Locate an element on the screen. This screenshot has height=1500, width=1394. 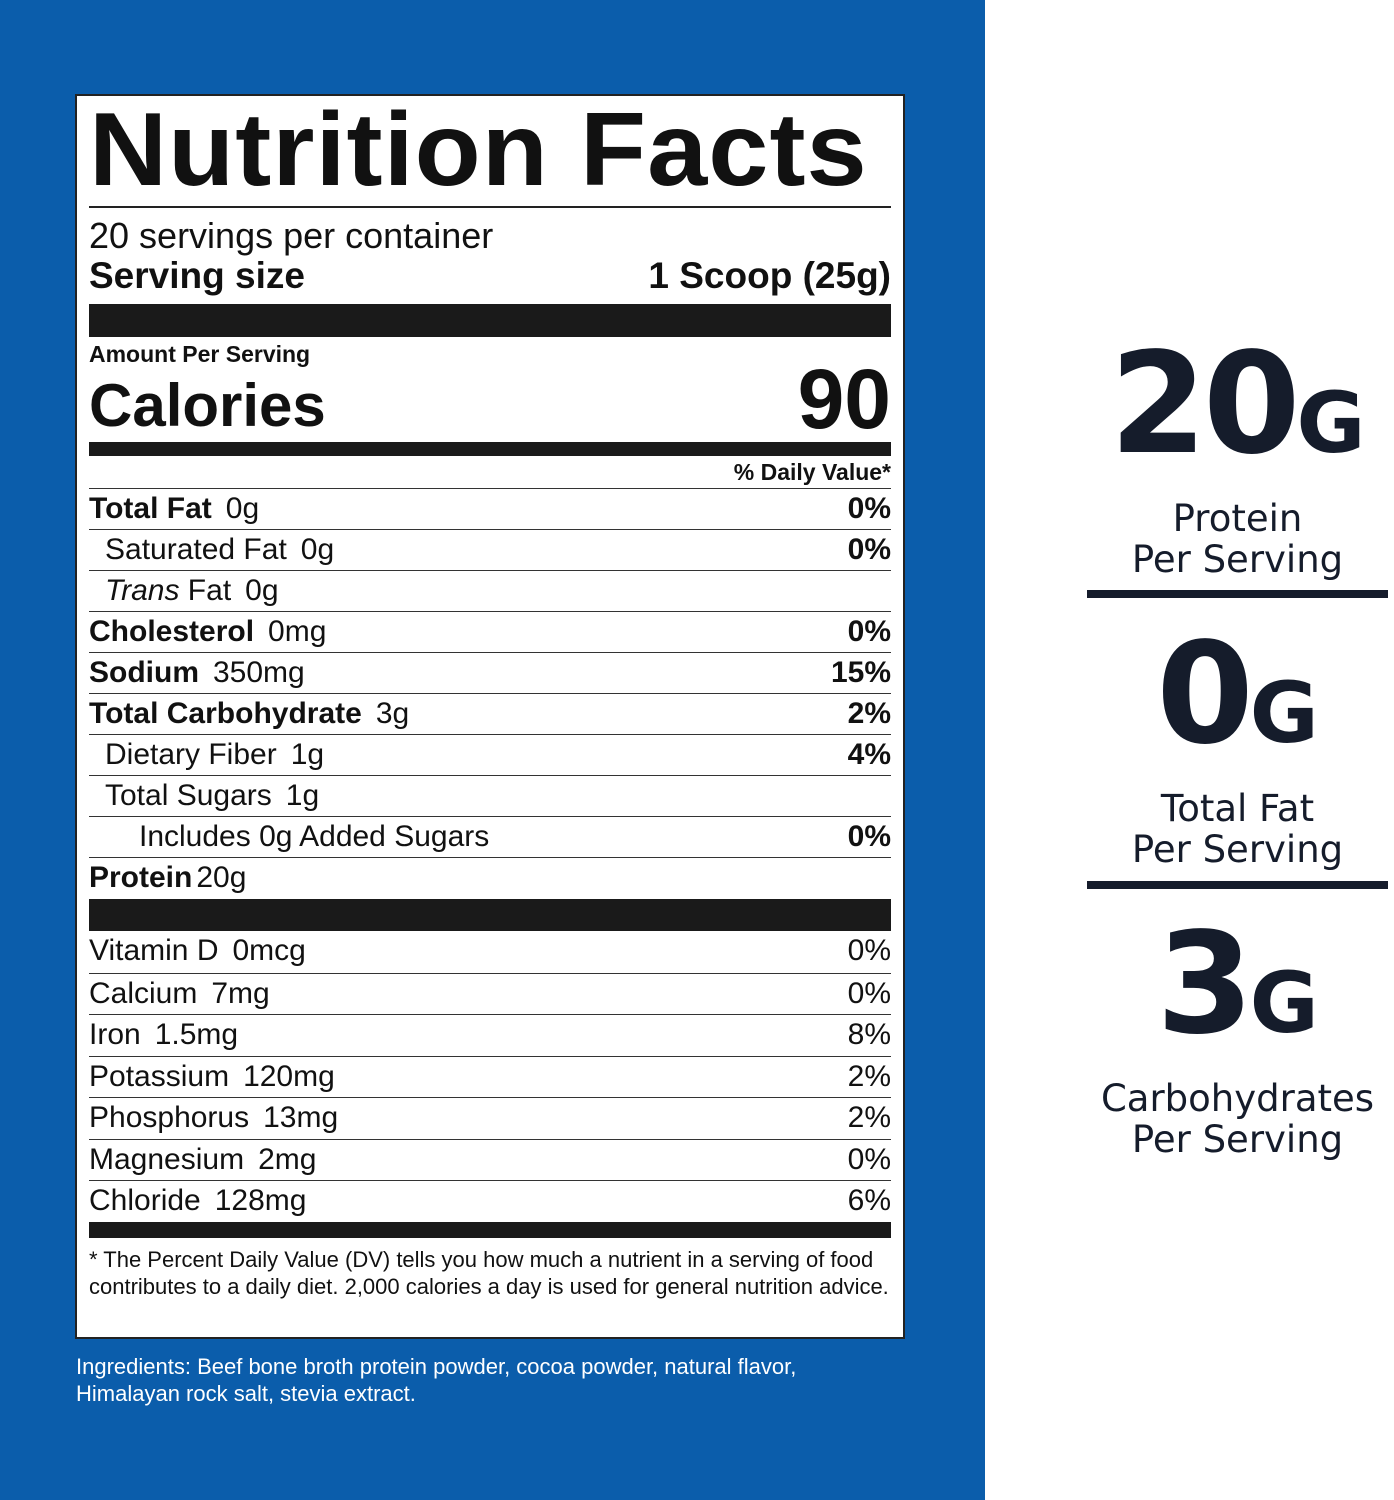
stat-line1: Protein is located at coordinates (1237, 518).